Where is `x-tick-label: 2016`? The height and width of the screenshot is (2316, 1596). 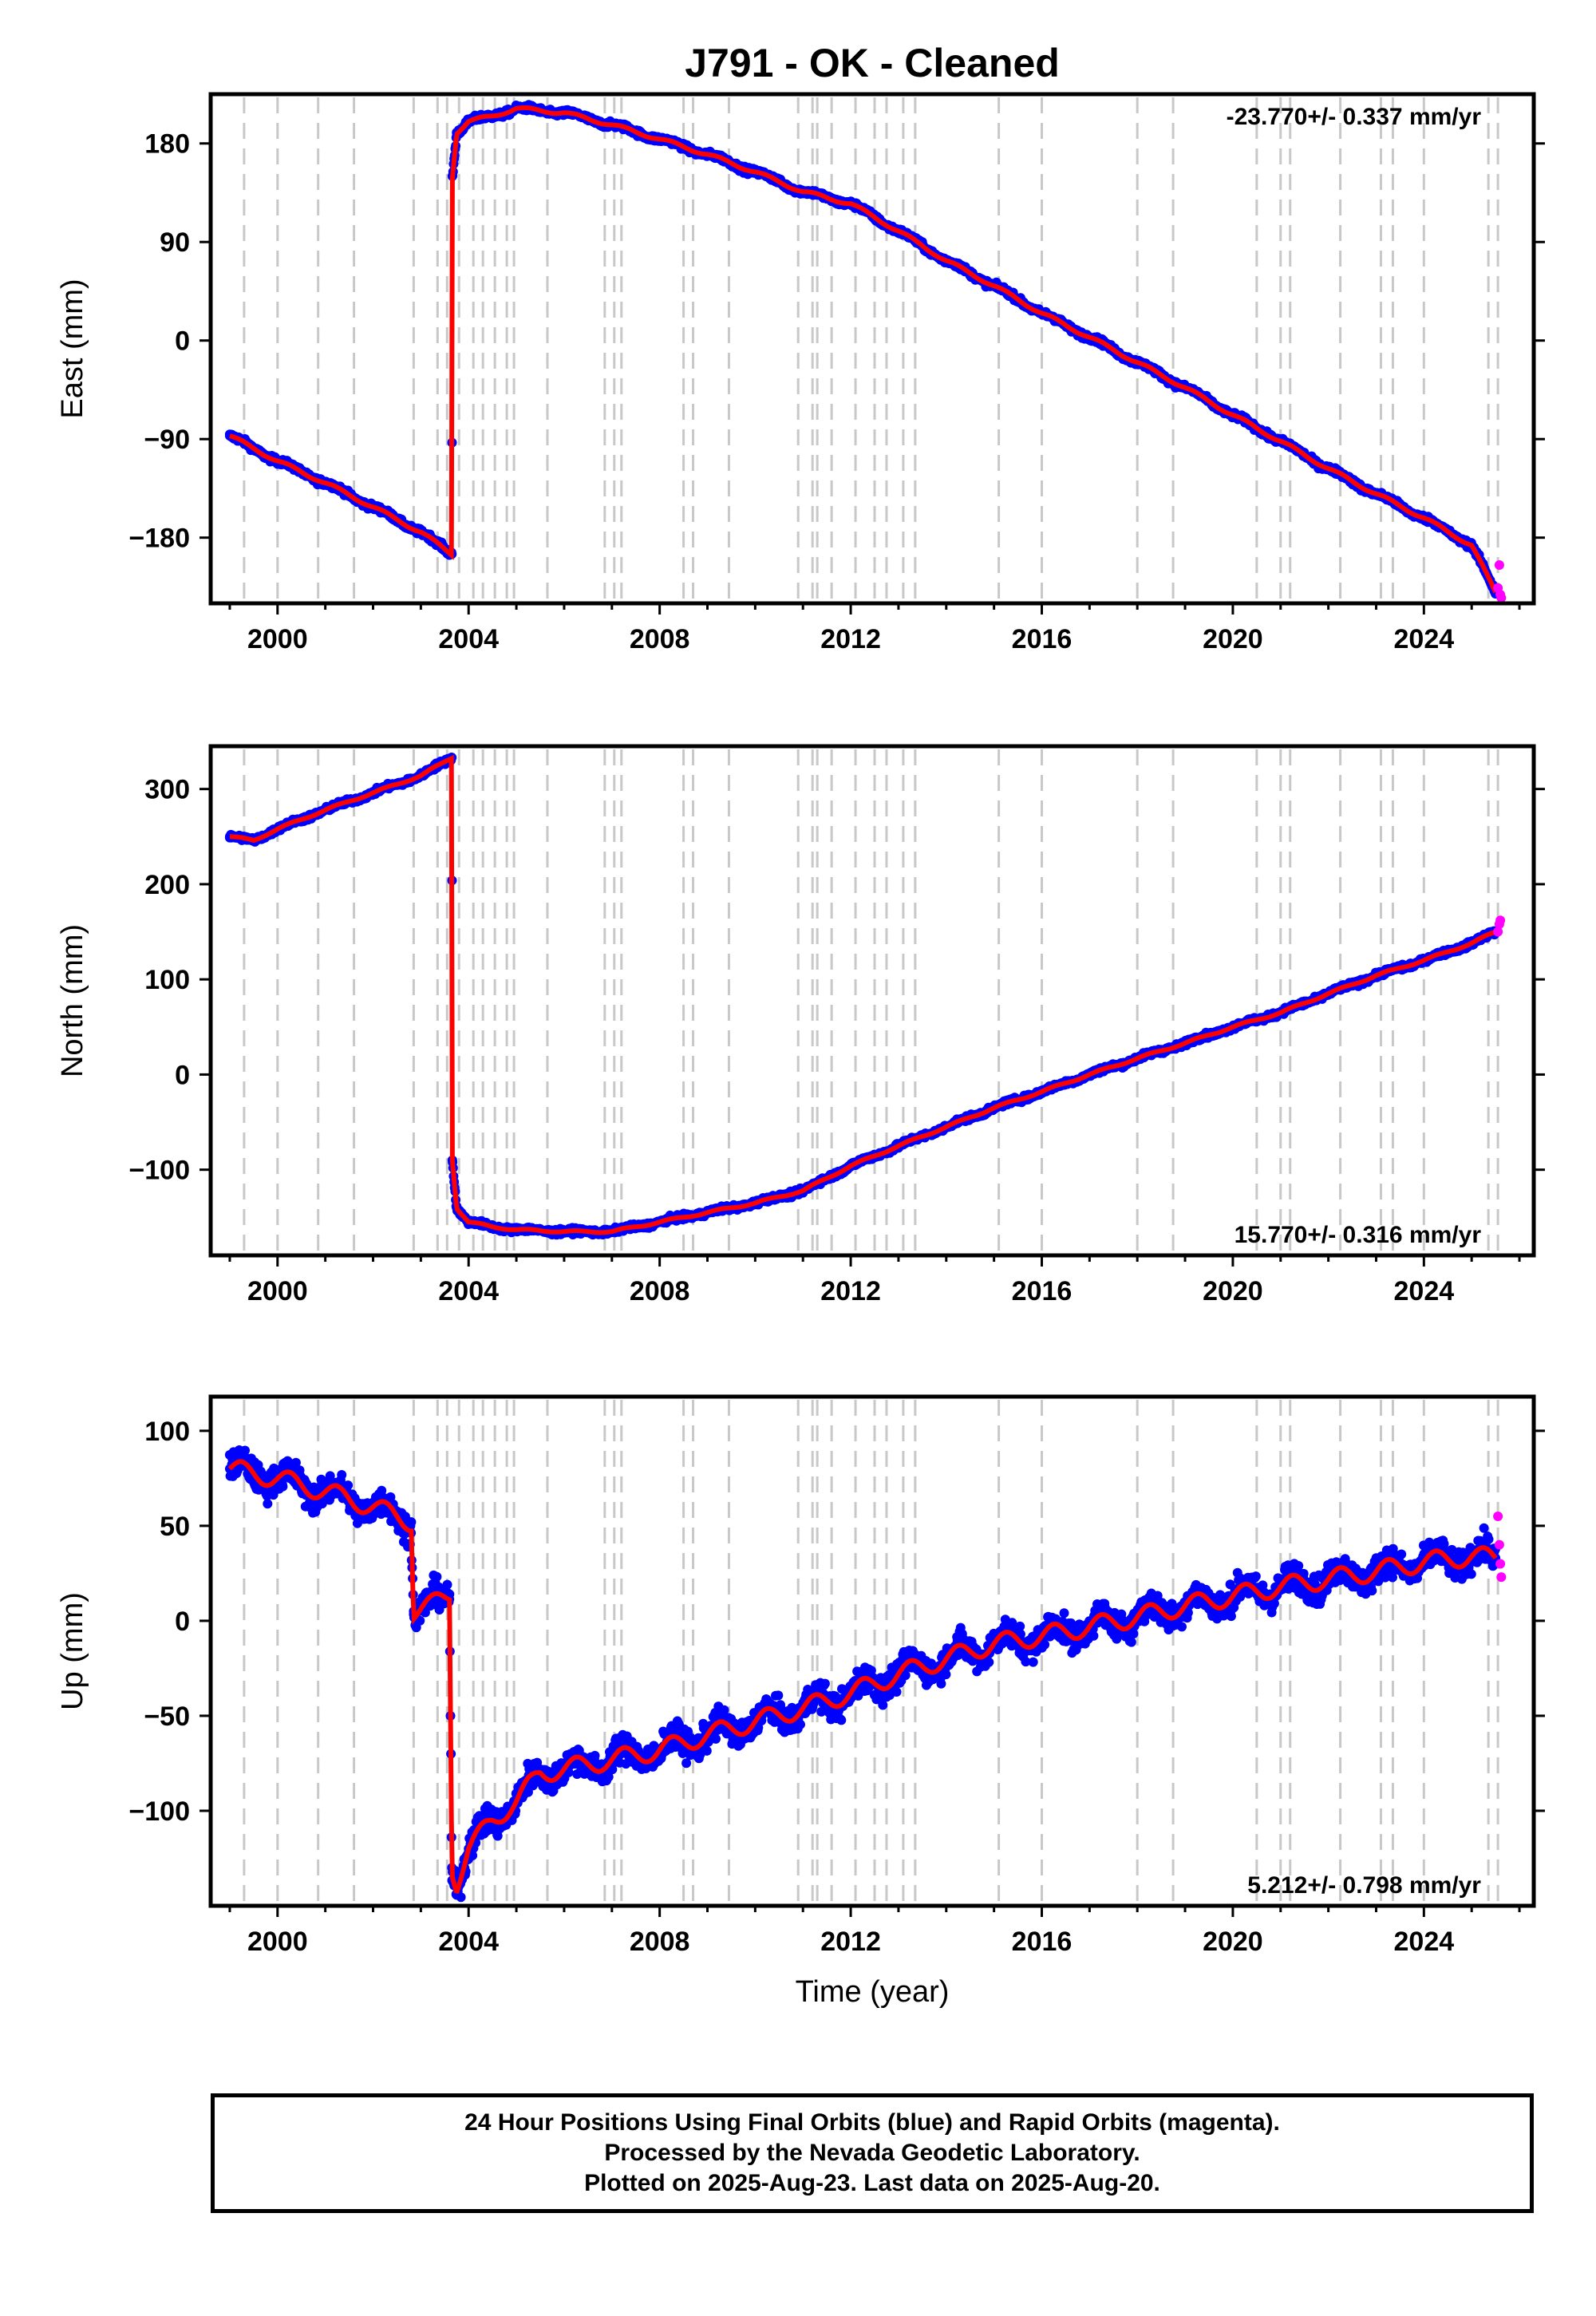 x-tick-label: 2016 is located at coordinates (1042, 639).